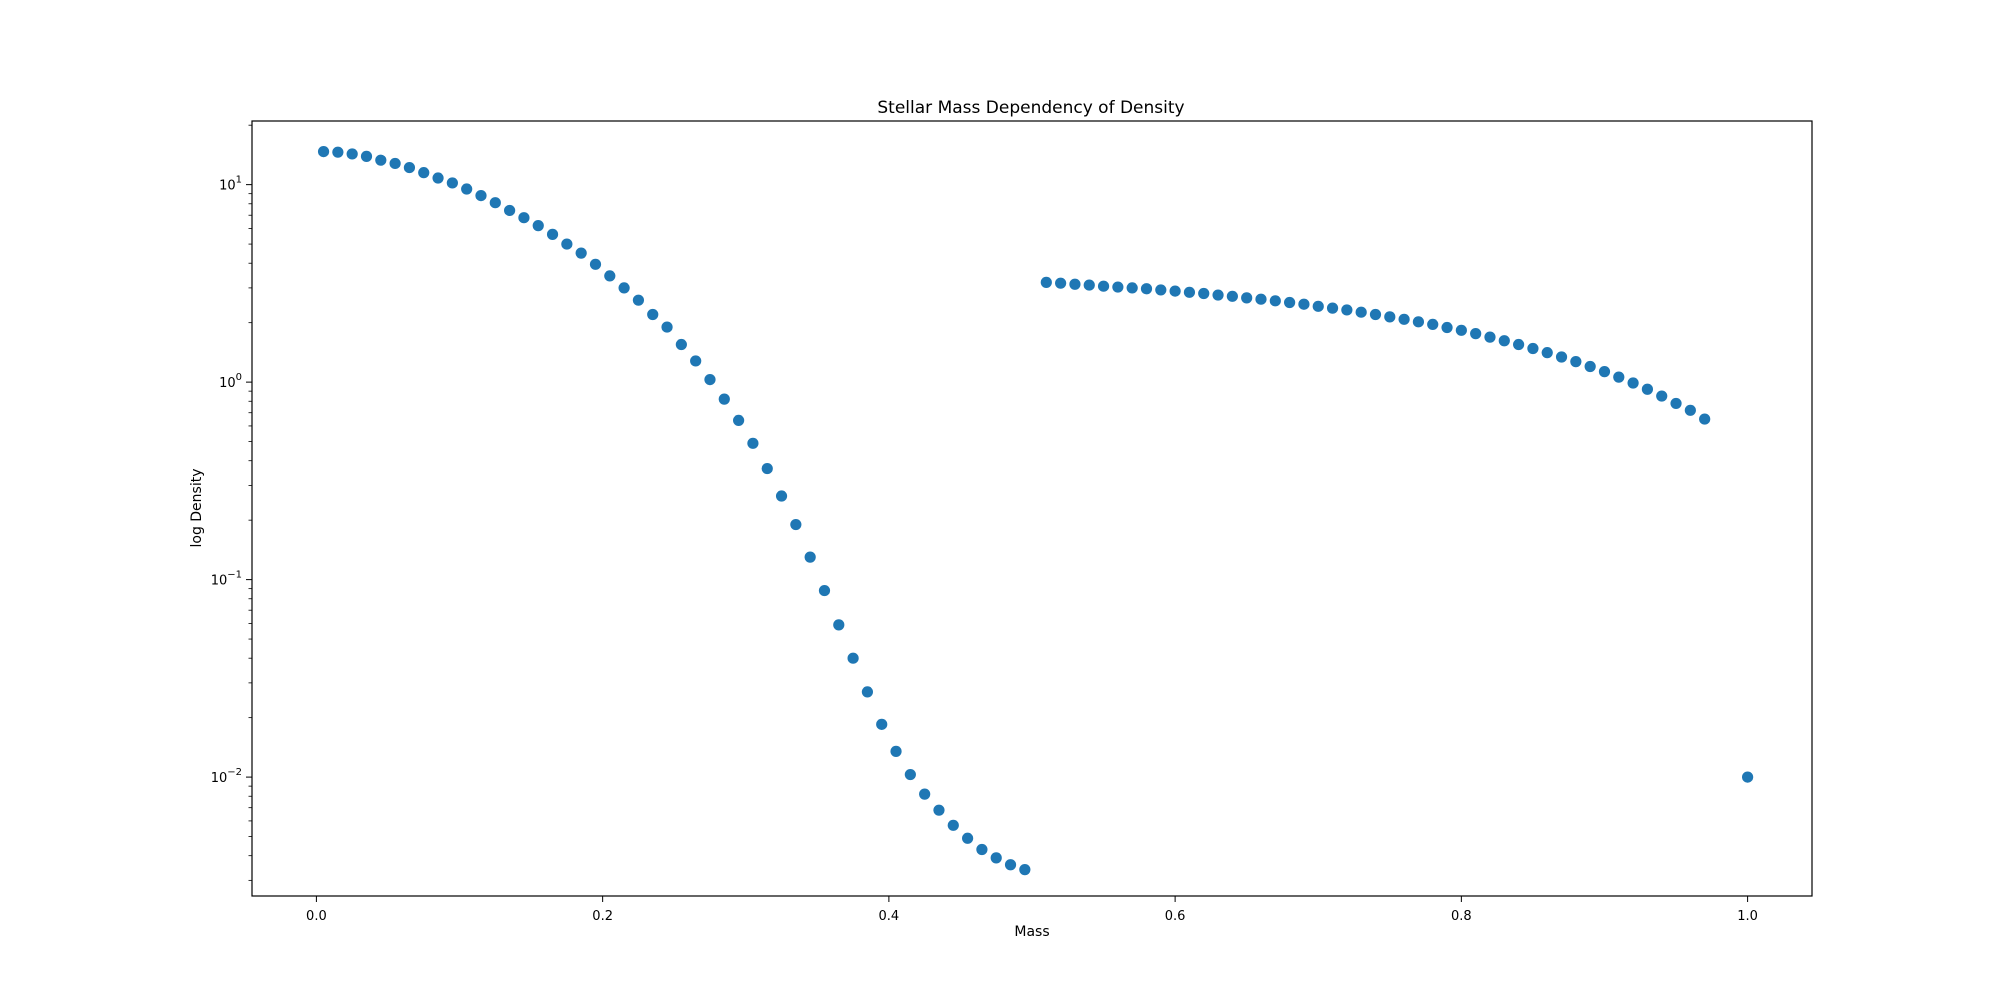 The width and height of the screenshot is (2000, 1000). I want to click on x-tick-label: 0.6, so click(1175, 916).